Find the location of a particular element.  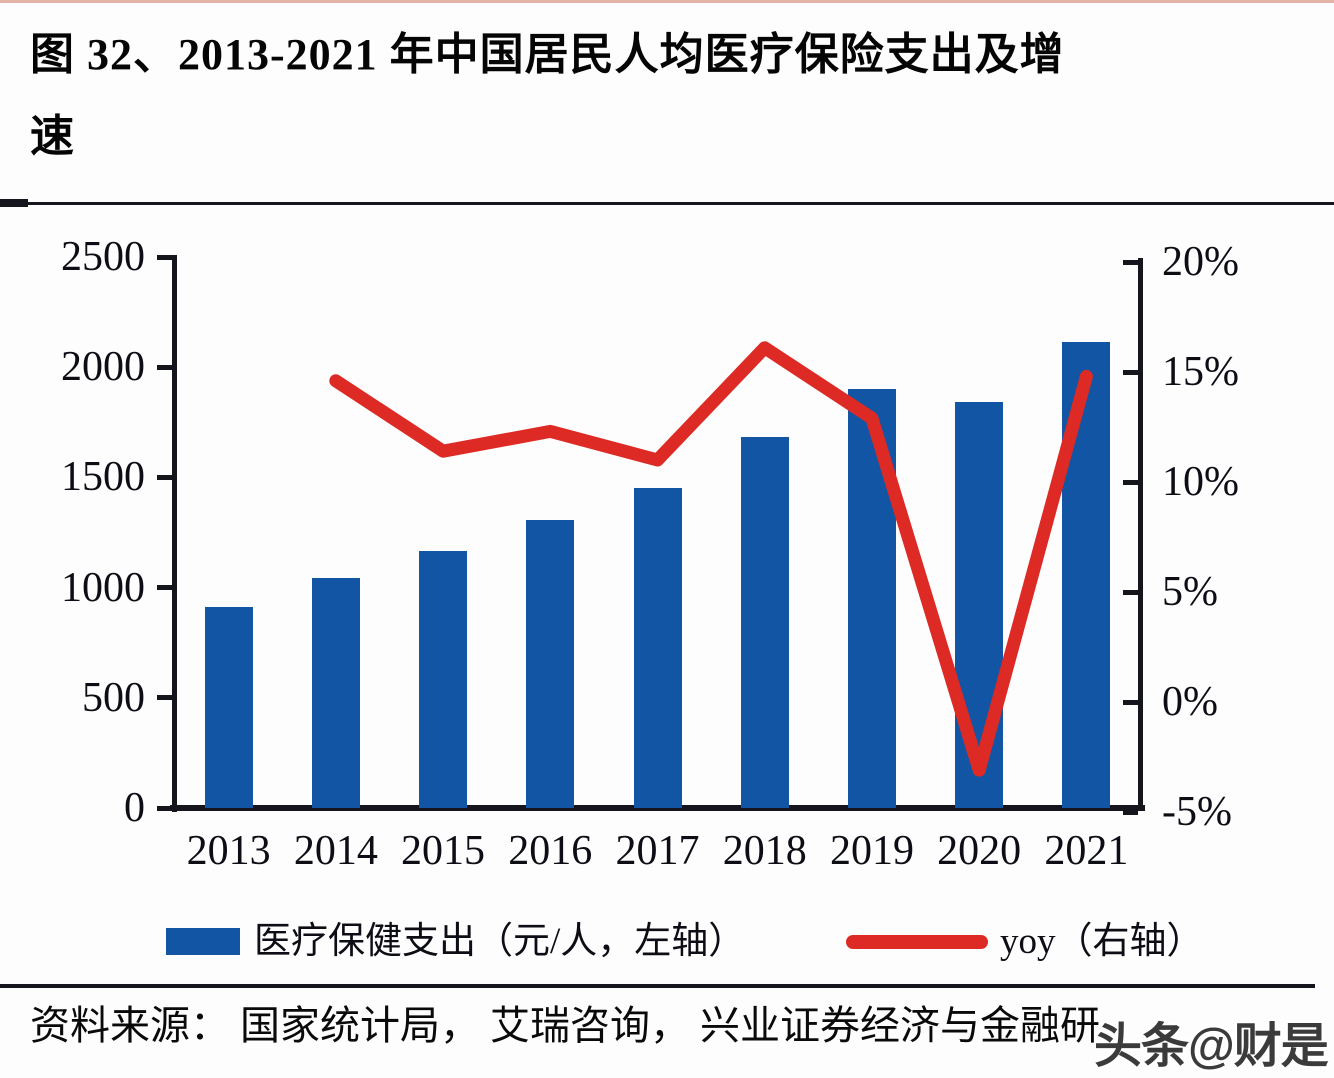

watermark-text: 头条@财是 is located at coordinates (1211, 1046).